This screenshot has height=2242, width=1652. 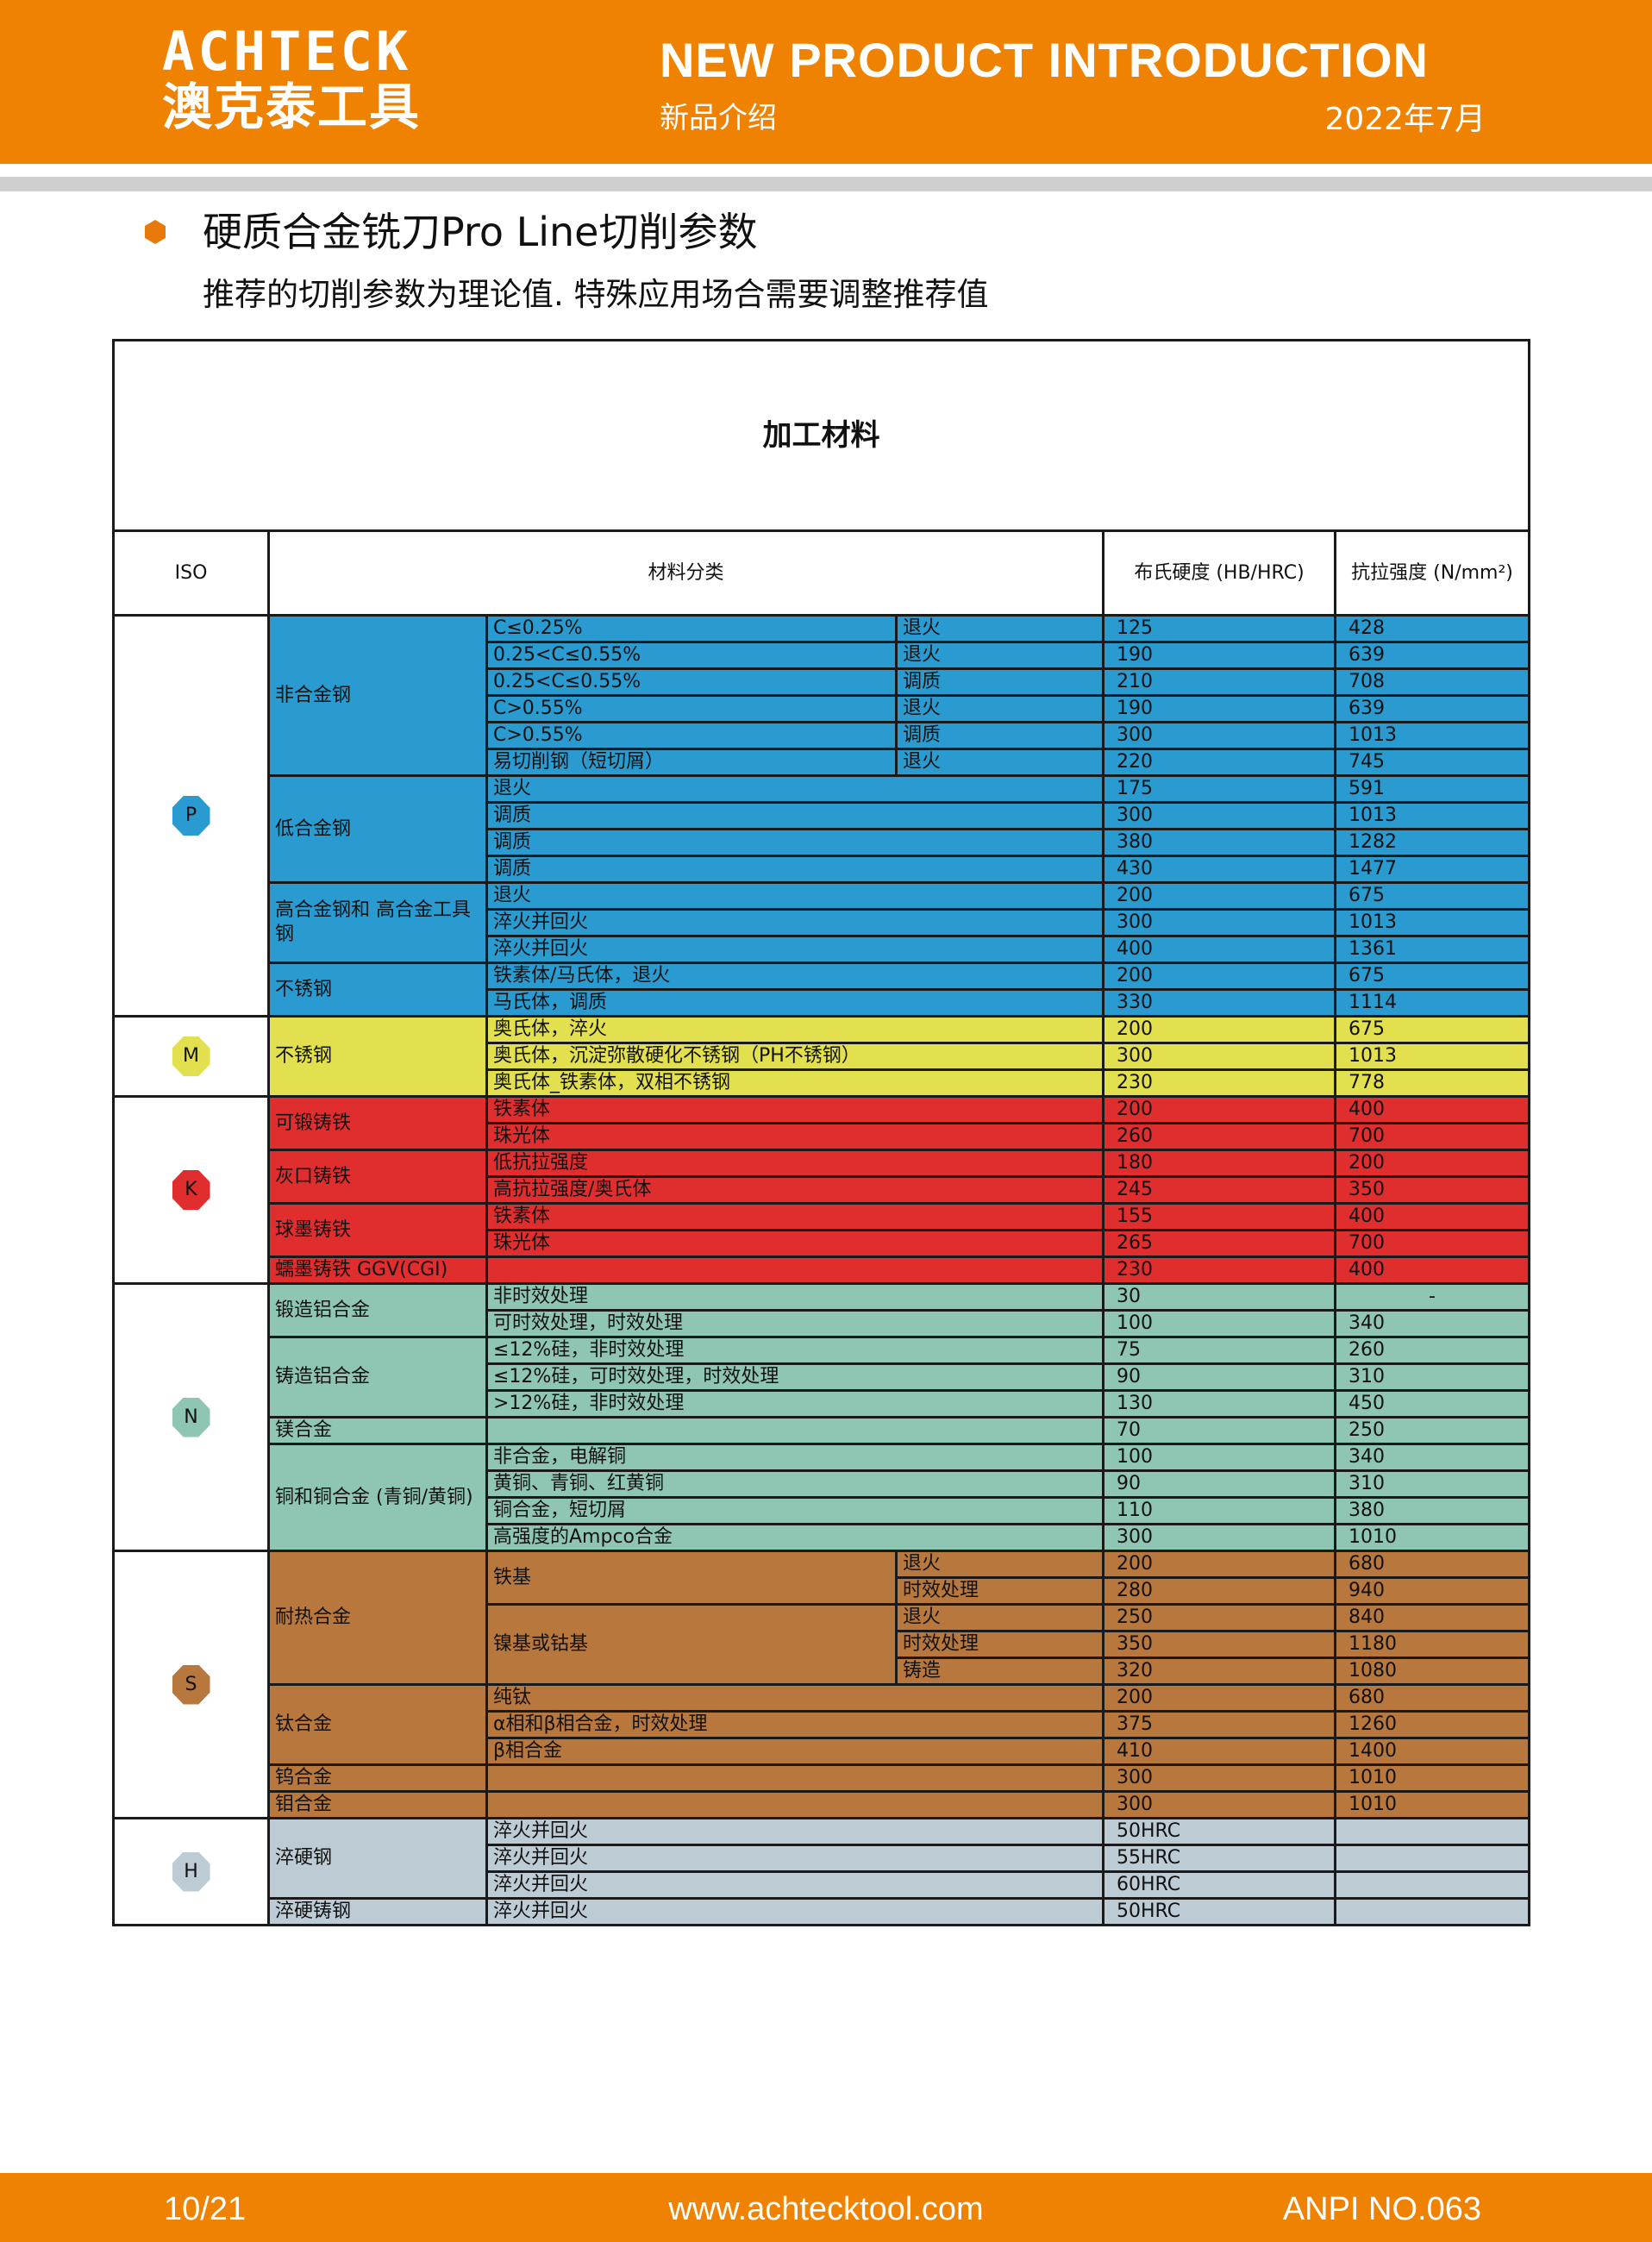 What do you see at coordinates (377, 1177) in the screenshot?
I see `material-category: 灰口铸铁` at bounding box center [377, 1177].